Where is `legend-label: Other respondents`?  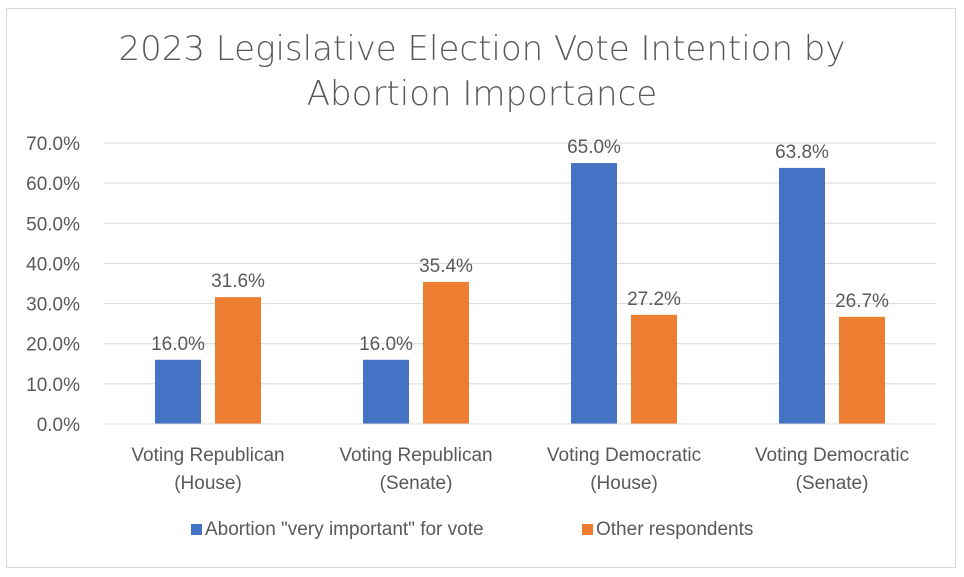
legend-label: Other respondents is located at coordinates (674, 529).